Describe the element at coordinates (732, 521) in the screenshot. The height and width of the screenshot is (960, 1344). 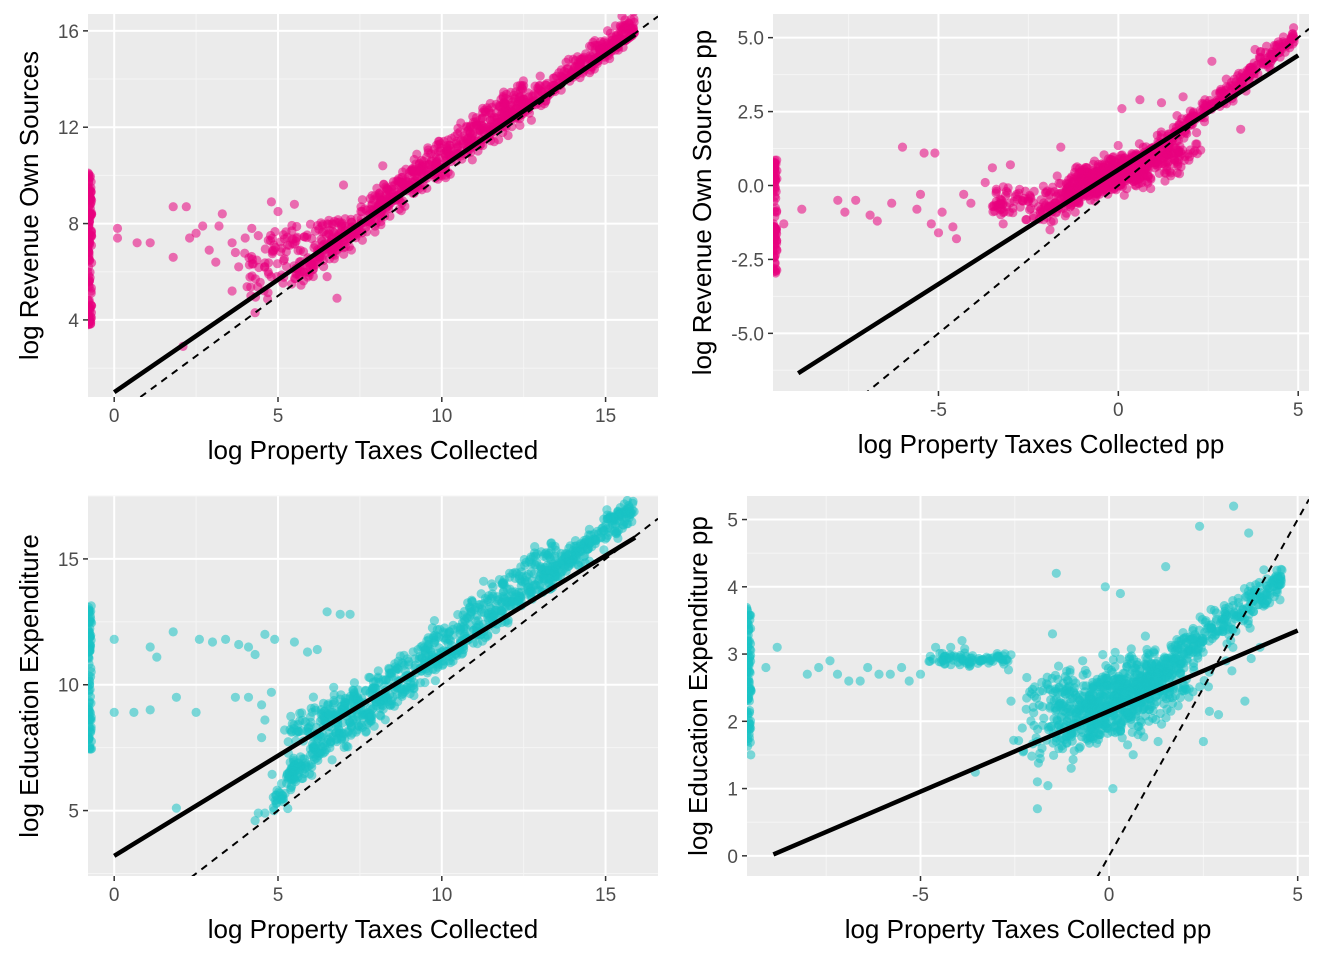
I see `y-tick-label: 5` at that location.